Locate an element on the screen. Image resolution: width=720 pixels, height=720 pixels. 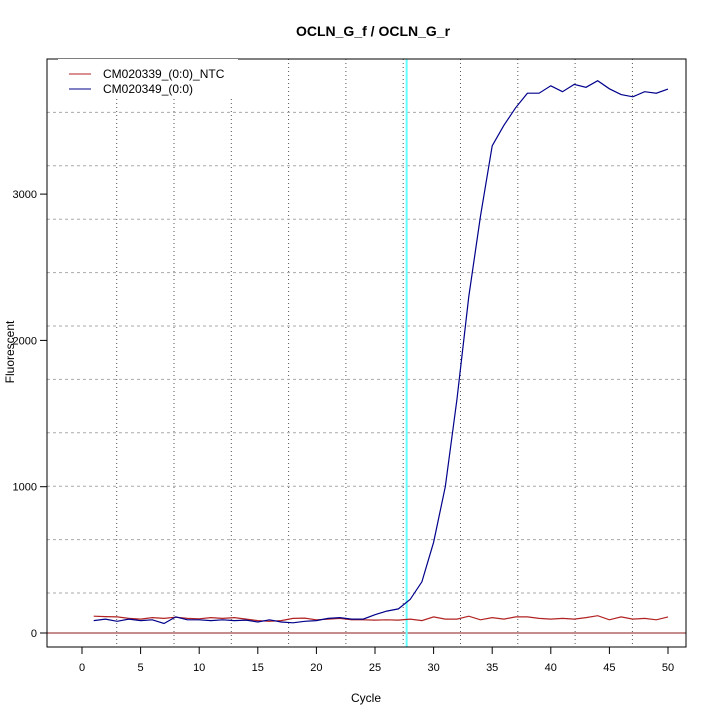
x-tick-label: 0 is located at coordinates (82, 668).